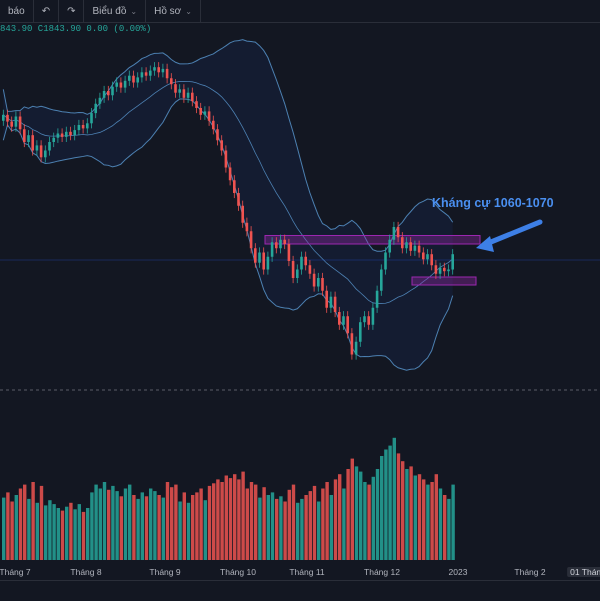 This screenshot has height=601, width=600. What do you see at coordinates (47, 11) in the screenshot?
I see `undo-button: ↶` at bounding box center [47, 11].